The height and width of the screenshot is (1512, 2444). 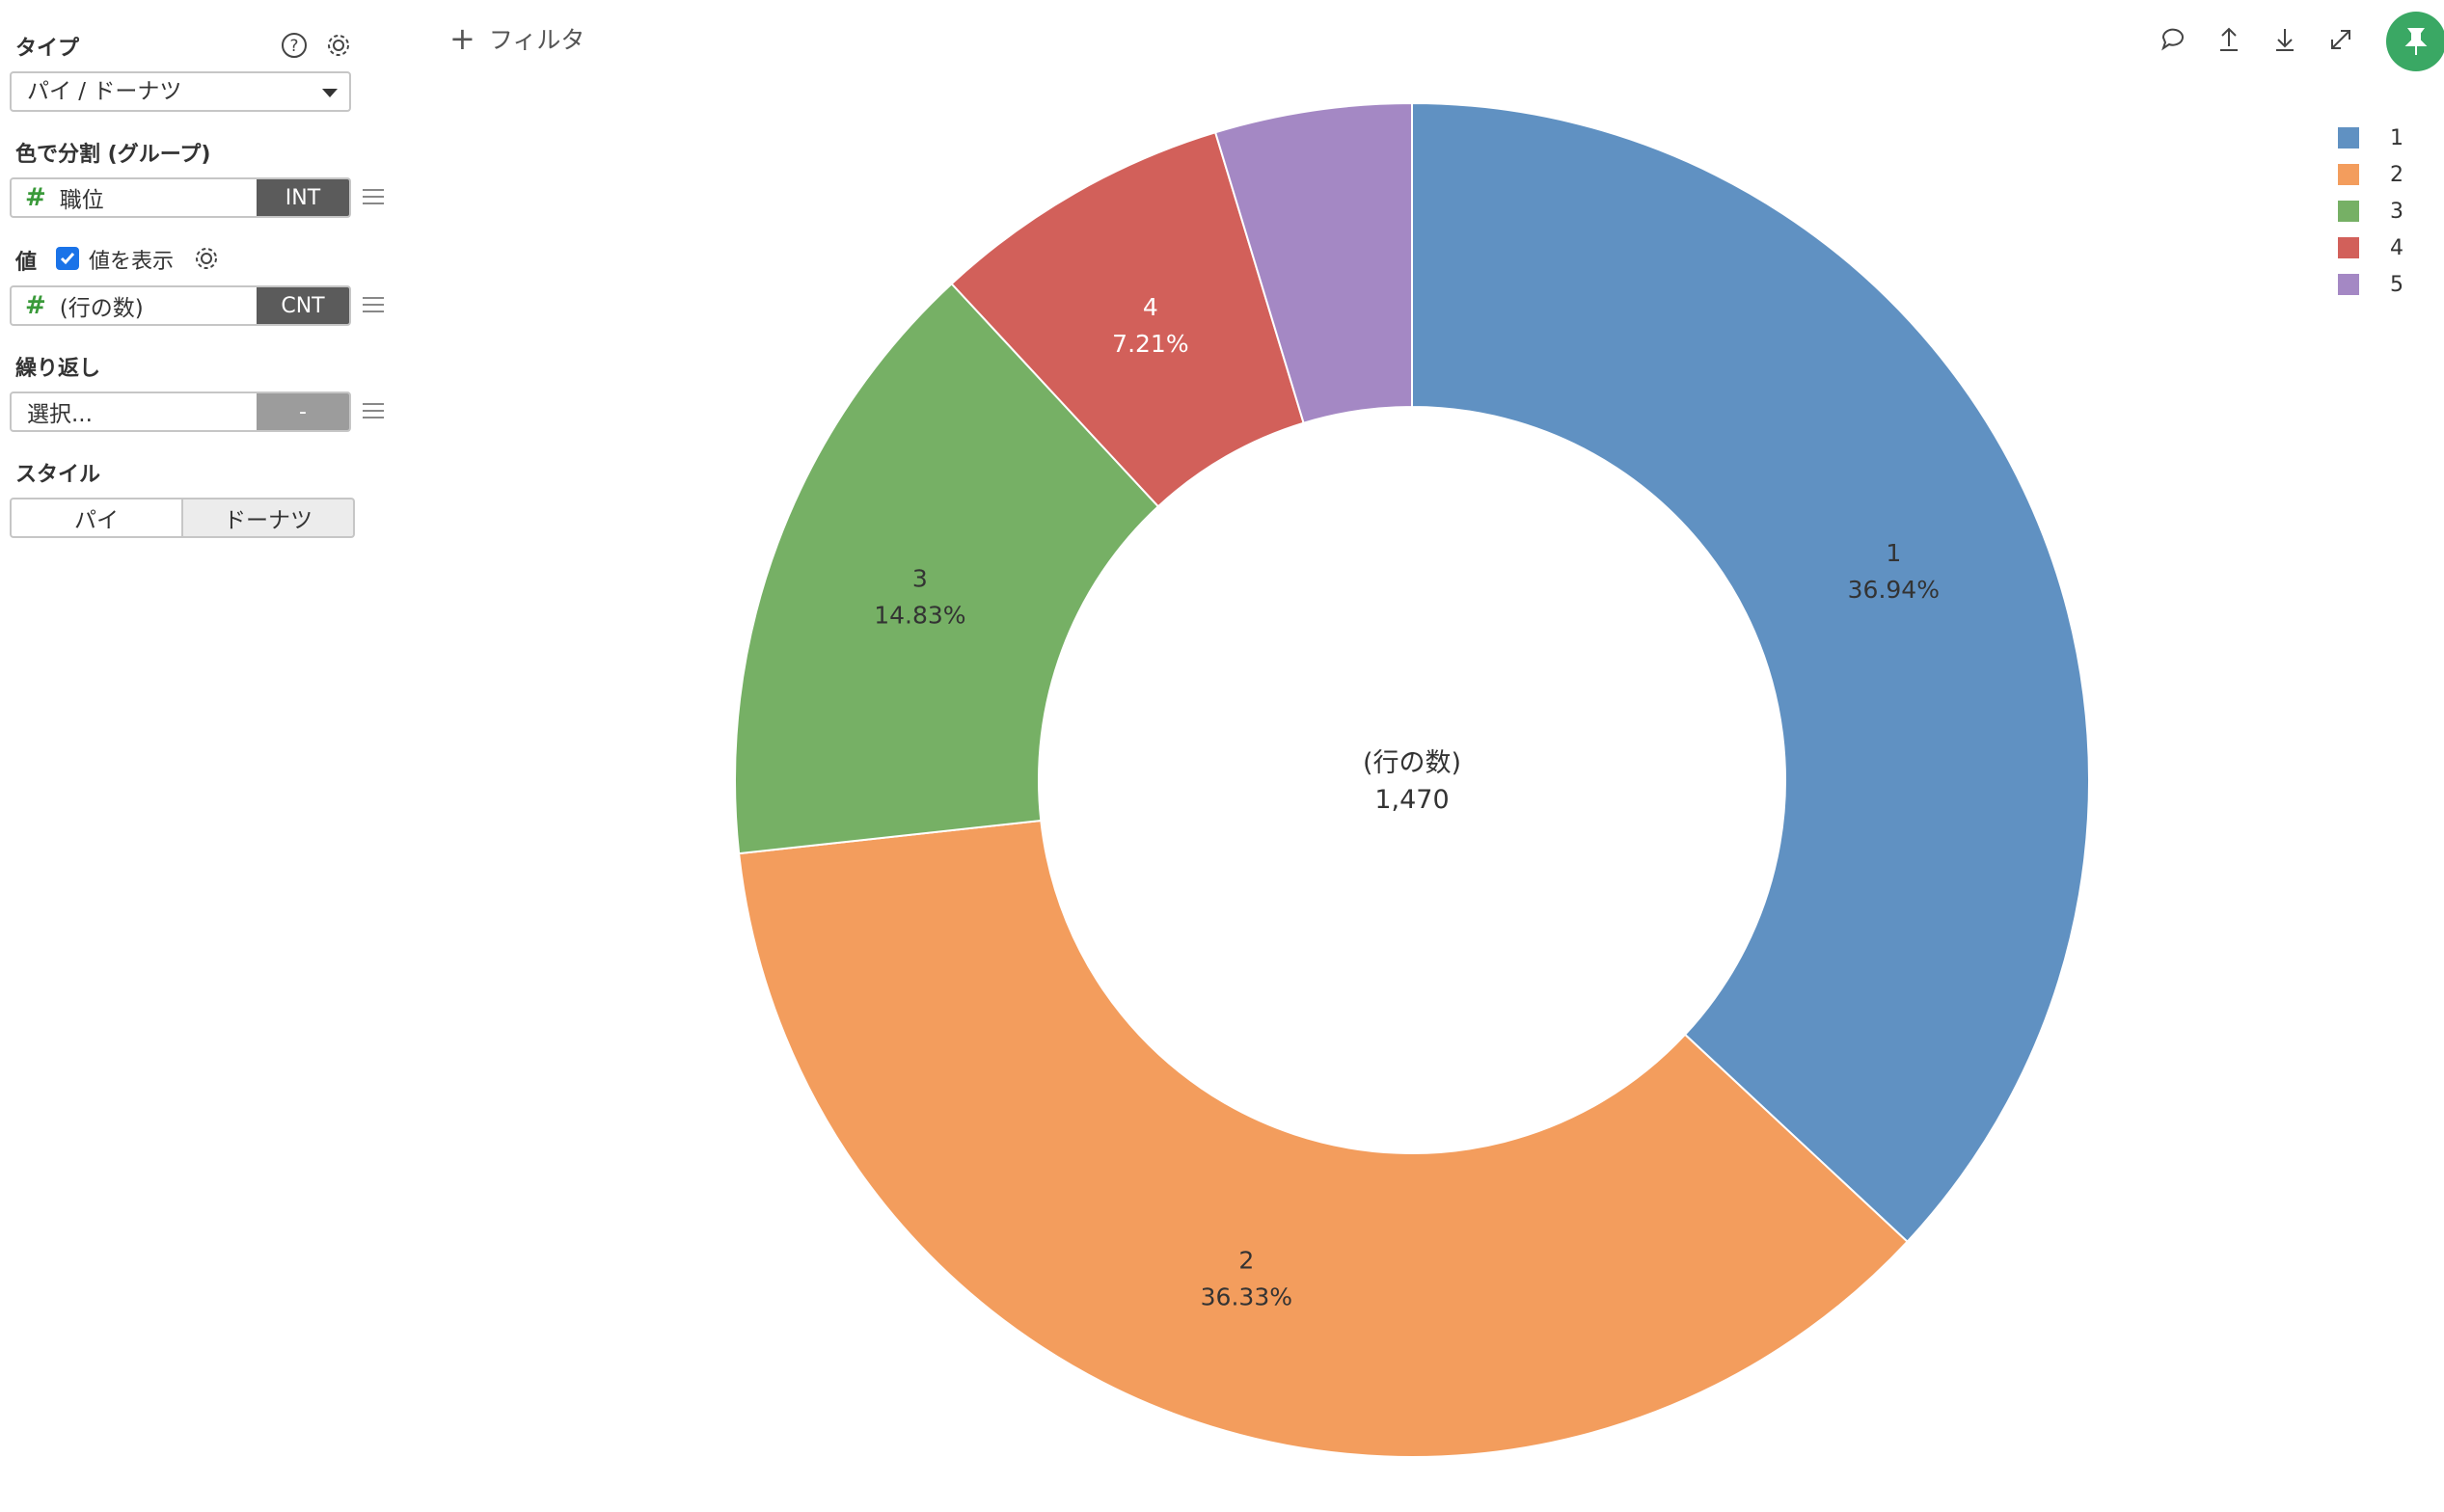 I want to click on value-field-name: # (行の数), so click(x=134, y=305).